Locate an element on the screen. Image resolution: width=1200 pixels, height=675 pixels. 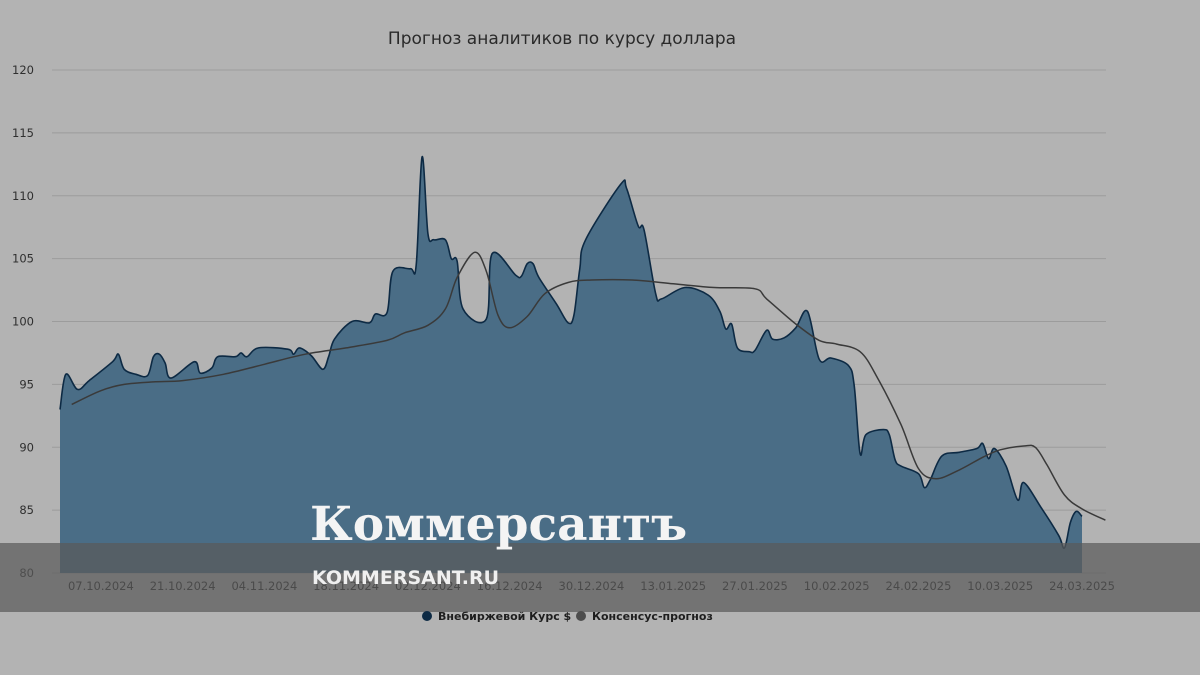
watermark-brand: Коммерсантъ is located at coordinates (498, 524).